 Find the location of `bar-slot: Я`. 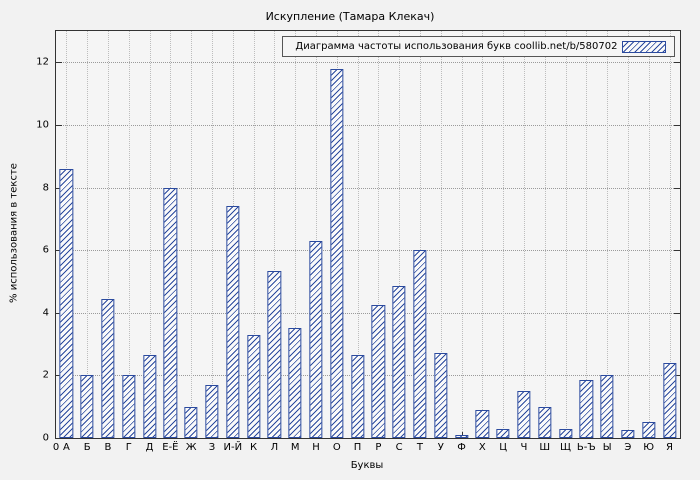

bar-slot: Я is located at coordinates (669, 242).